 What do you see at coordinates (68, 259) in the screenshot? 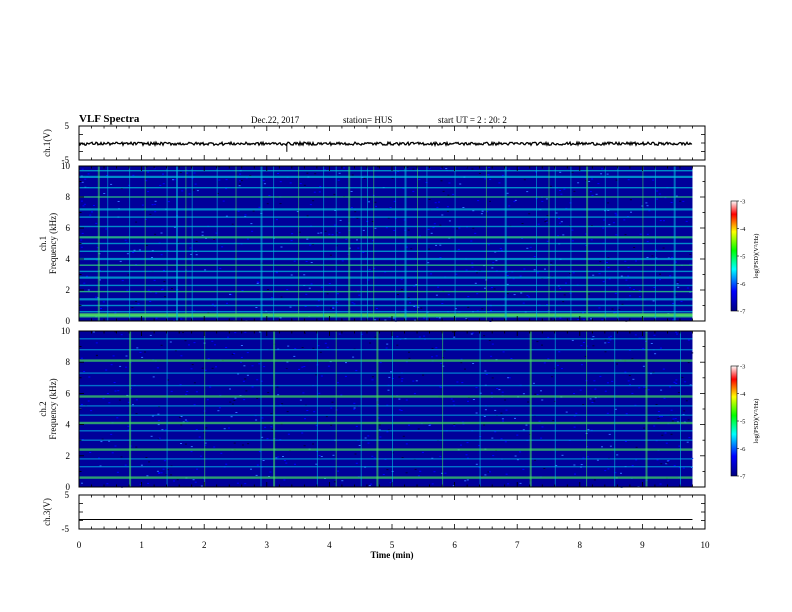
I see `y-tick-label: 4` at bounding box center [68, 259].